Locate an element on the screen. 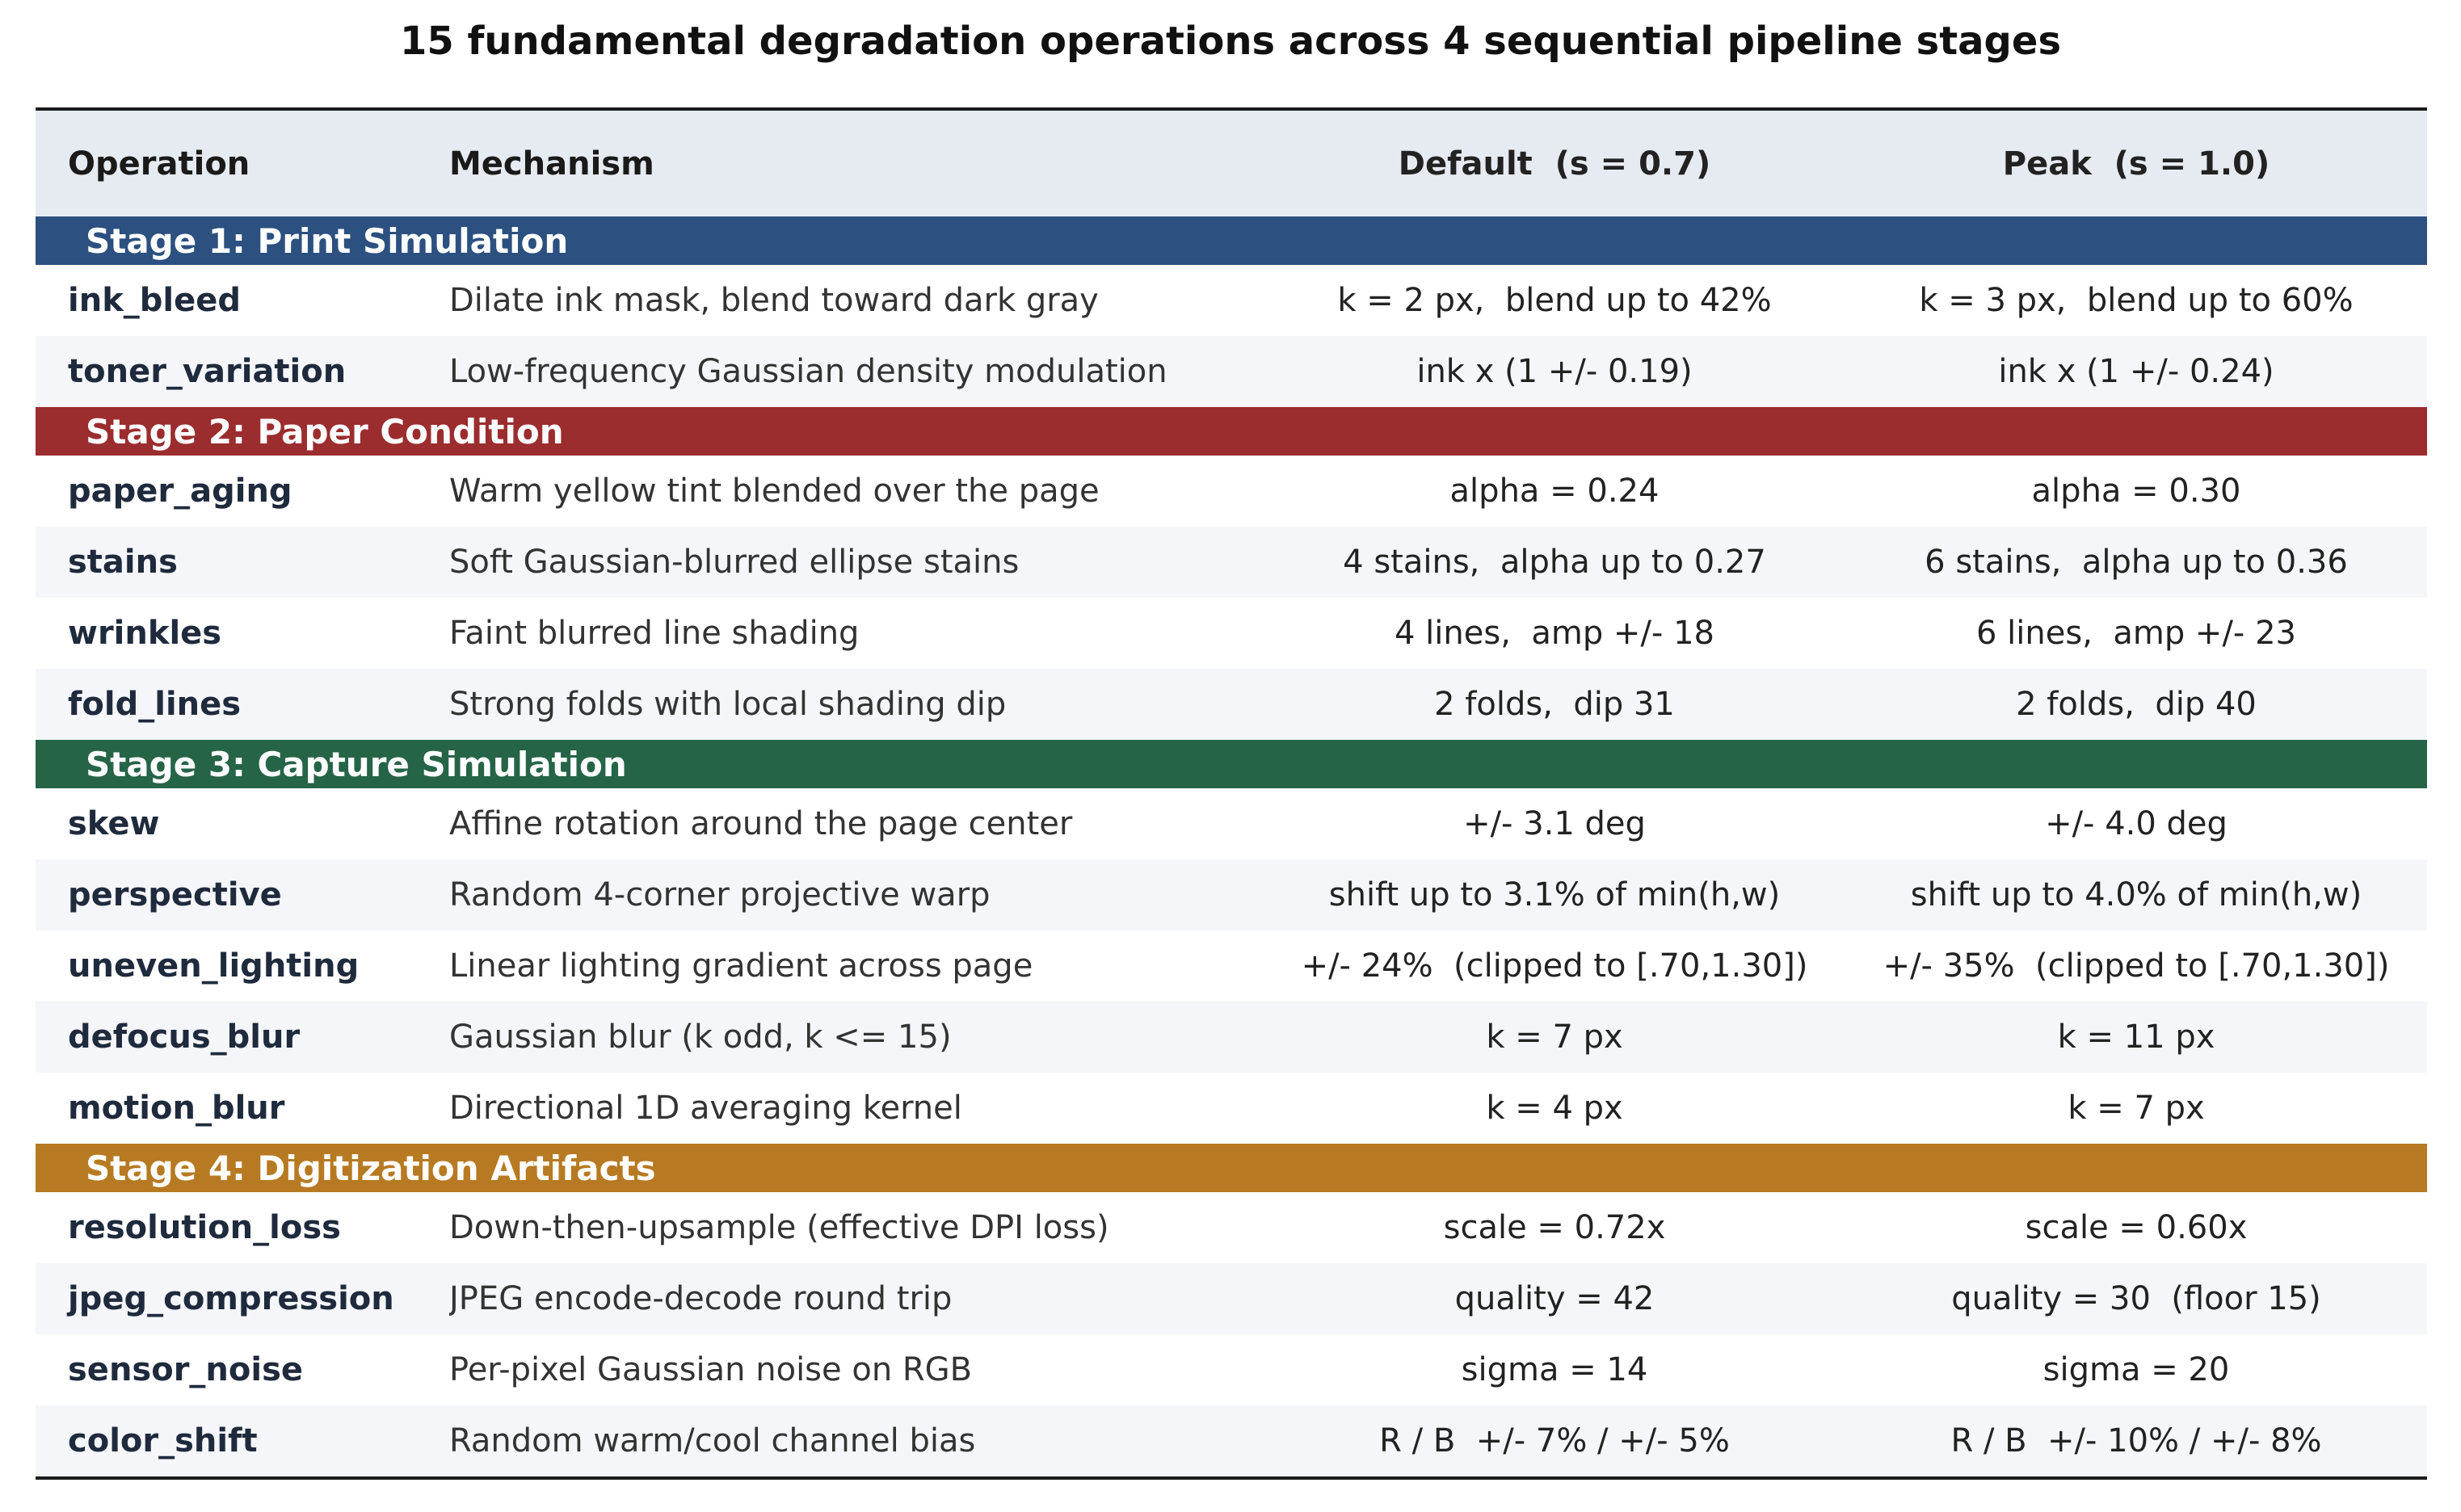 This screenshot has width=2461, height=1512. operation-cell: sensor_noise is located at coordinates (186, 1369).